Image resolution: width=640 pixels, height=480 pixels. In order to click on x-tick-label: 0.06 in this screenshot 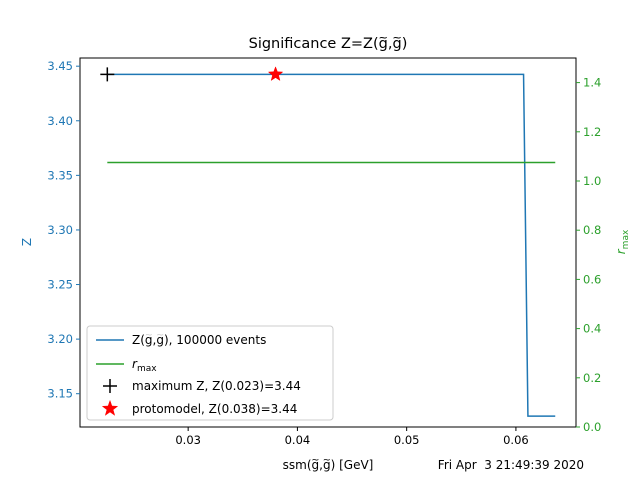, I will do `click(516, 440)`.